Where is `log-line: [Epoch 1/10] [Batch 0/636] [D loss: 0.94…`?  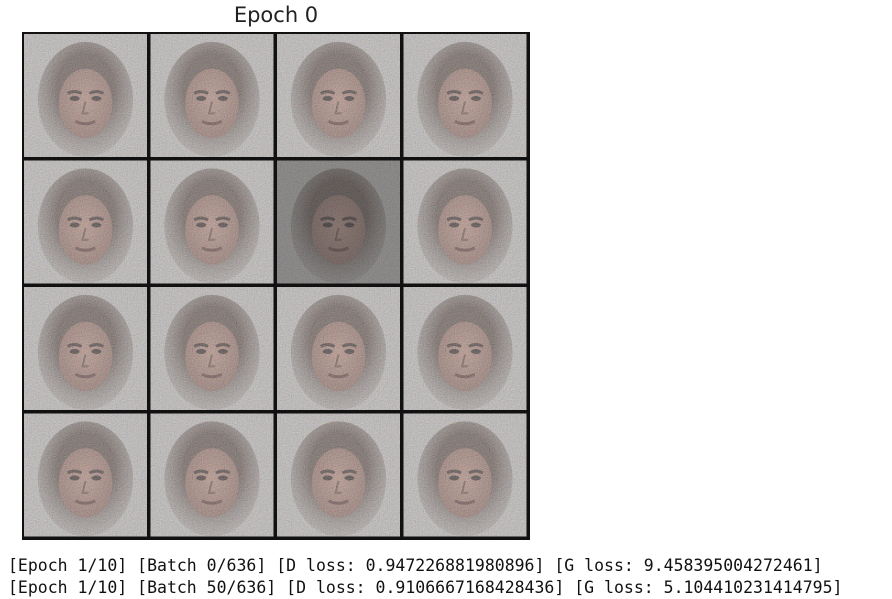 log-line: [Epoch 1/10] [Batch 0/636] [D loss: 0.94… is located at coordinates (415, 565).